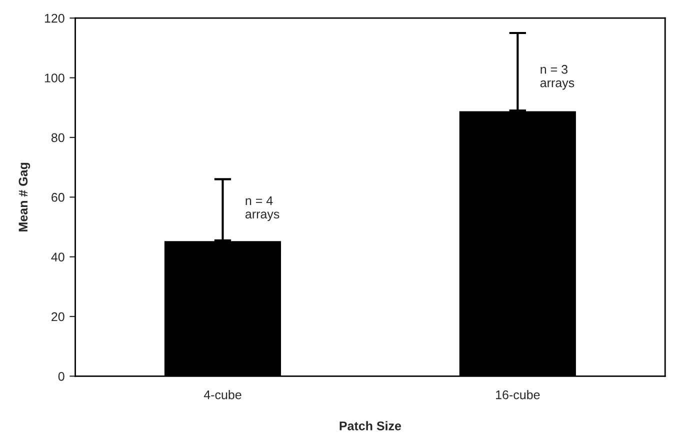  Describe the element at coordinates (223, 395) in the screenshot. I see `x-tick-label: 4-cube` at that location.